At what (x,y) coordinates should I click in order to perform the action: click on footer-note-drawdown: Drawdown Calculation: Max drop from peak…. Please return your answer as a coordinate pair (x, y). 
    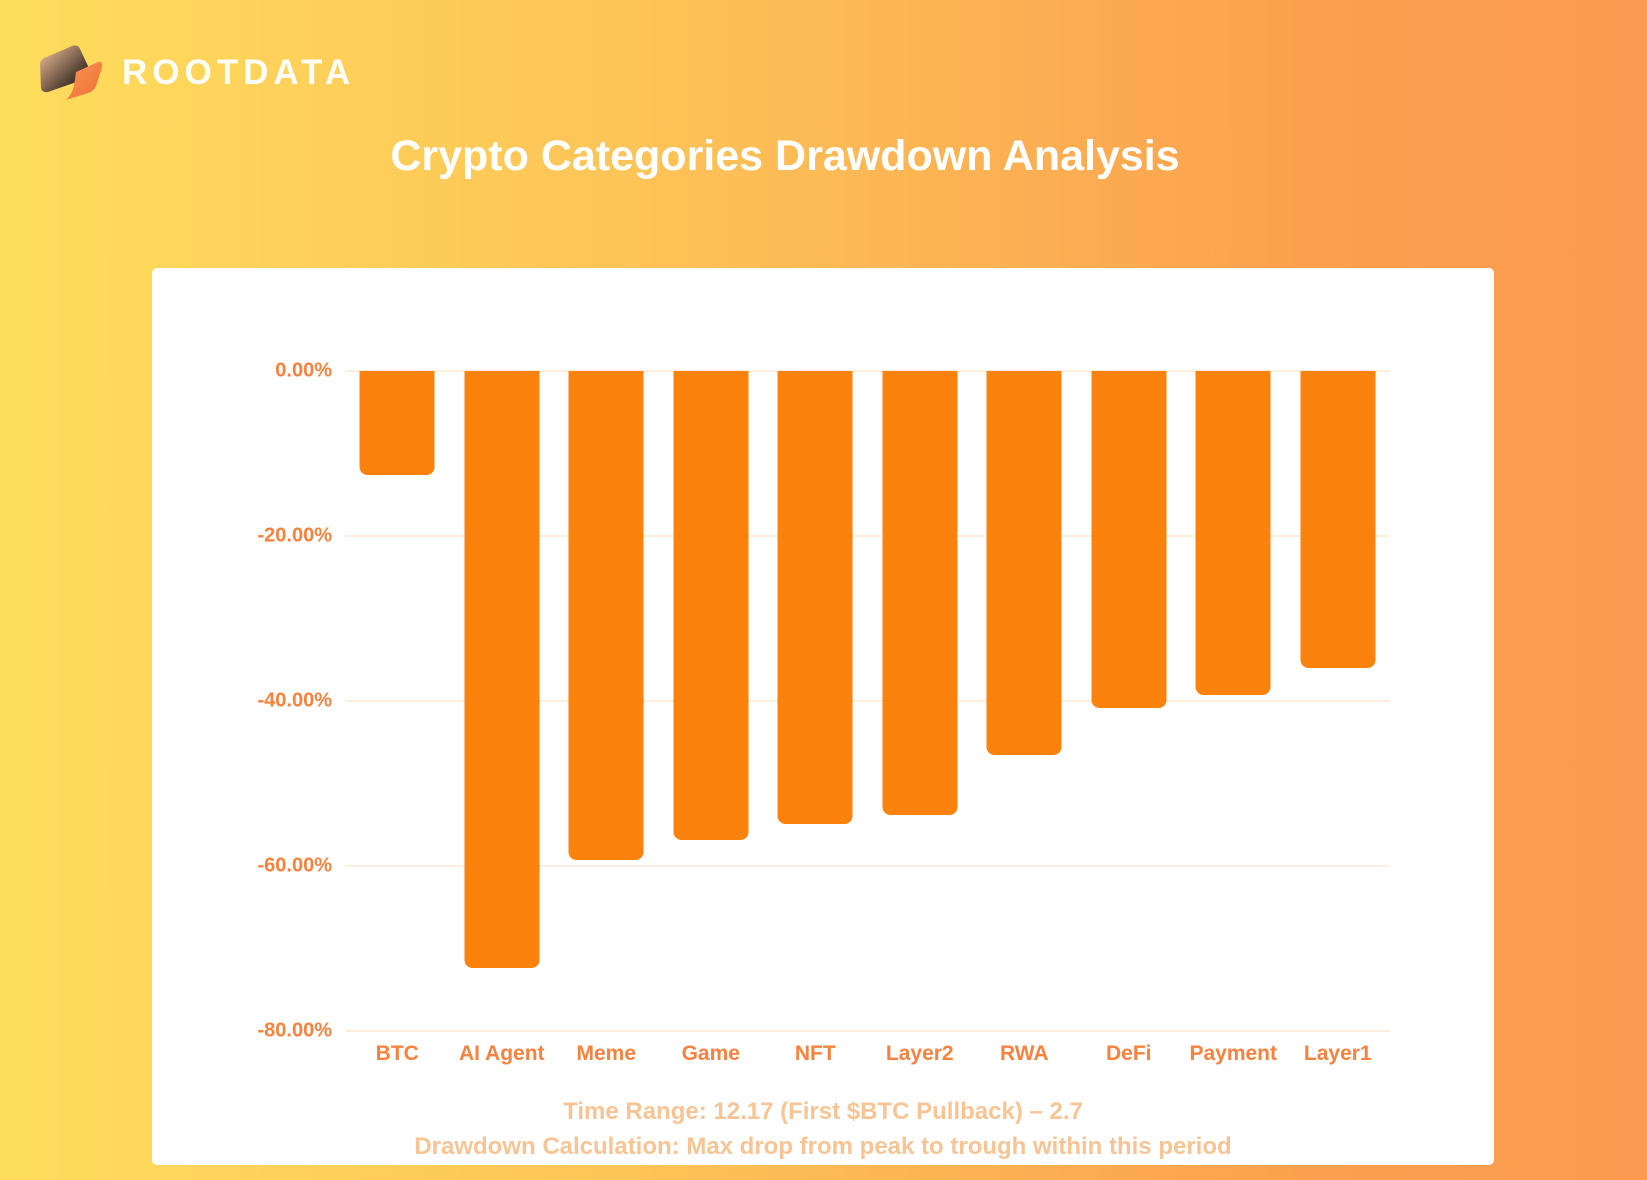
    Looking at the image, I should click on (823, 1146).